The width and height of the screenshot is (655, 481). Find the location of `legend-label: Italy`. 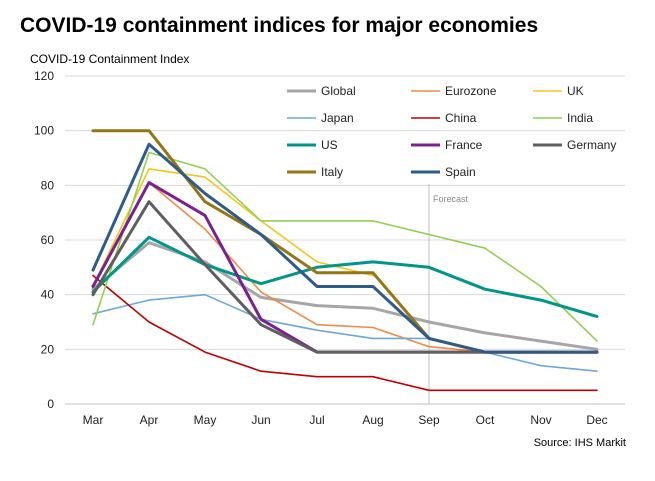

legend-label: Italy is located at coordinates (332, 172).